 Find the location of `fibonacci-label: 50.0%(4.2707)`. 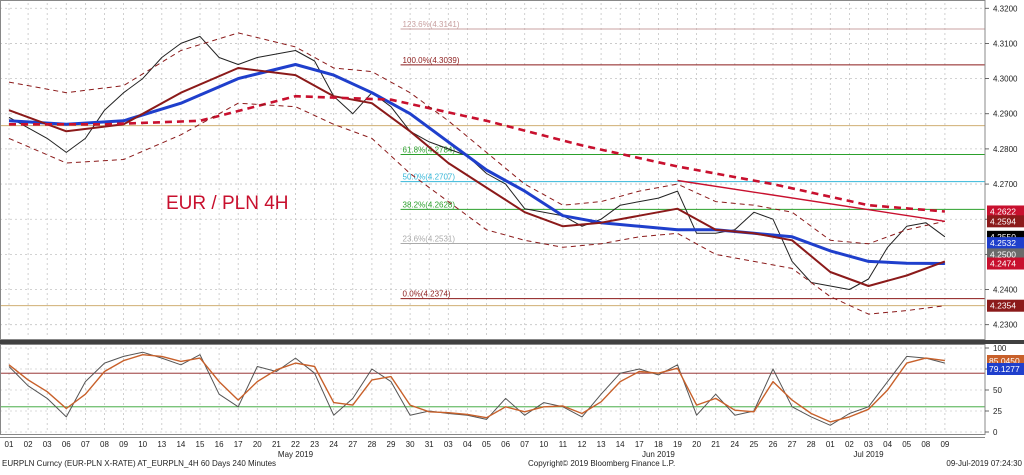

fibonacci-label: 50.0%(4.2707) is located at coordinates (429, 177).